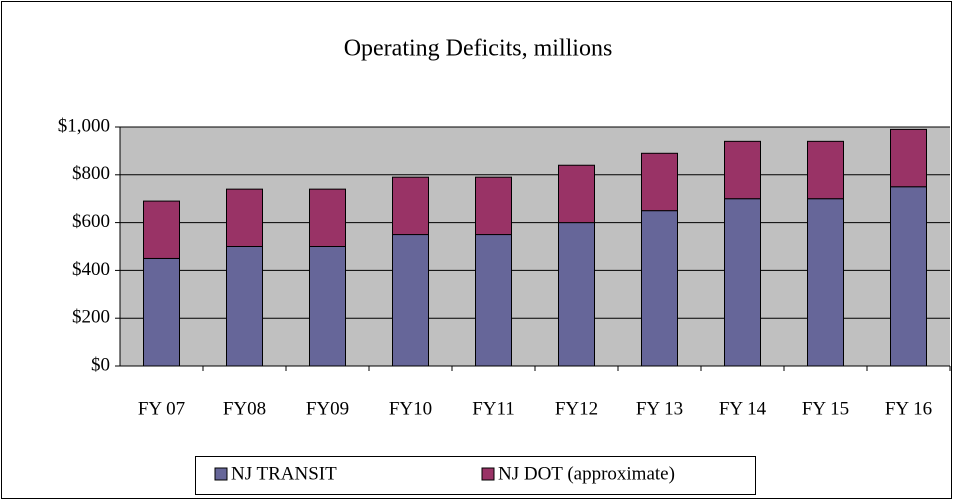 Image resolution: width=954 pixels, height=501 pixels. Describe the element at coordinates (410, 408) in the screenshot. I see `x-tick-label: FY10` at that location.